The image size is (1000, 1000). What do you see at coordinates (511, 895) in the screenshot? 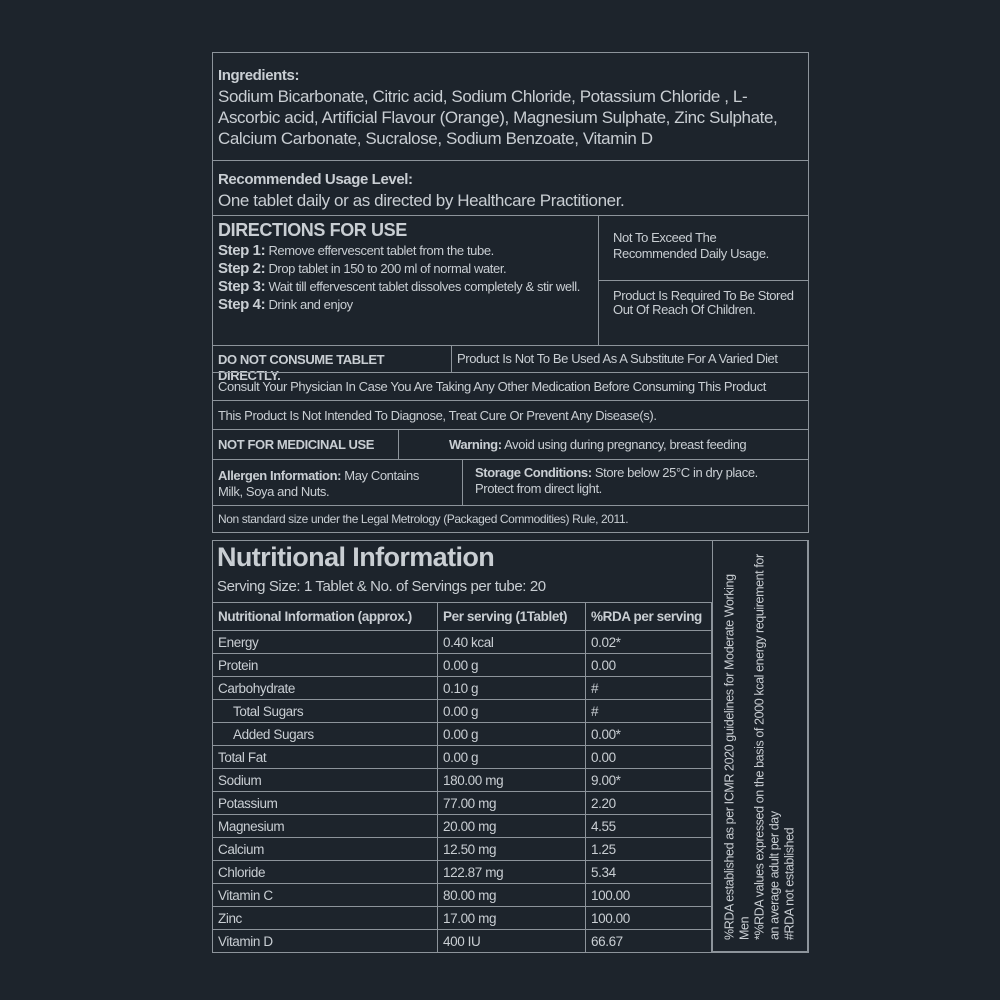
I see `per-serving-value: 80.00 mg` at bounding box center [511, 895].